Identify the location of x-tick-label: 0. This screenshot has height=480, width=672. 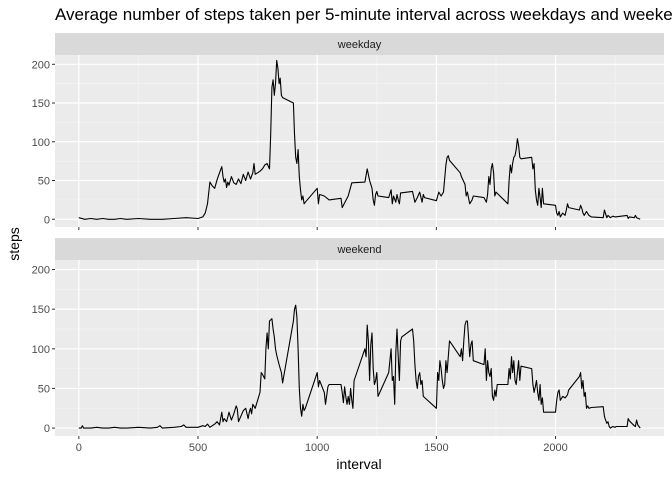
(79, 448).